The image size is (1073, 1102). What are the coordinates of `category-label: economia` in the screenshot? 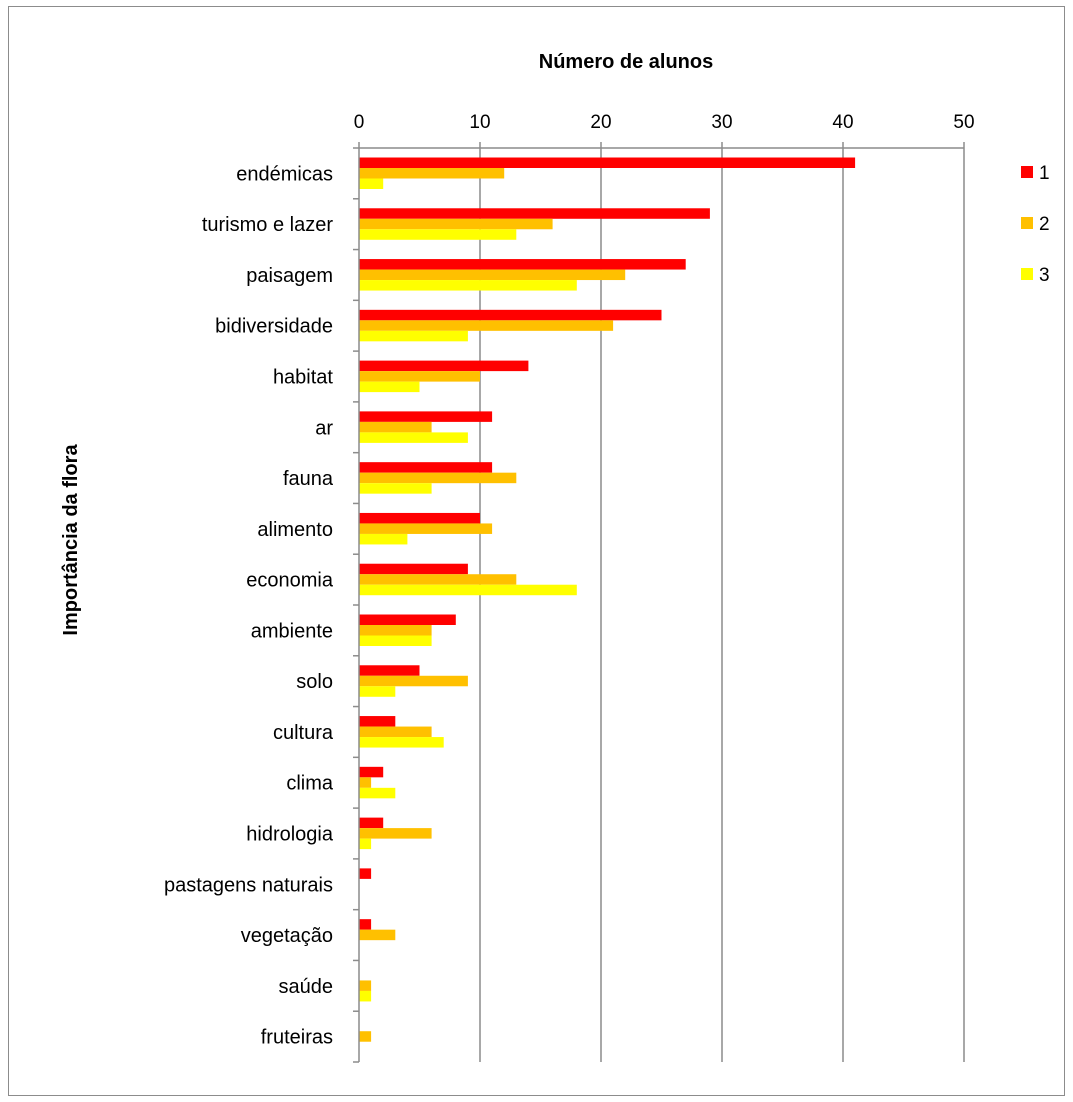 It's located at (290, 581).